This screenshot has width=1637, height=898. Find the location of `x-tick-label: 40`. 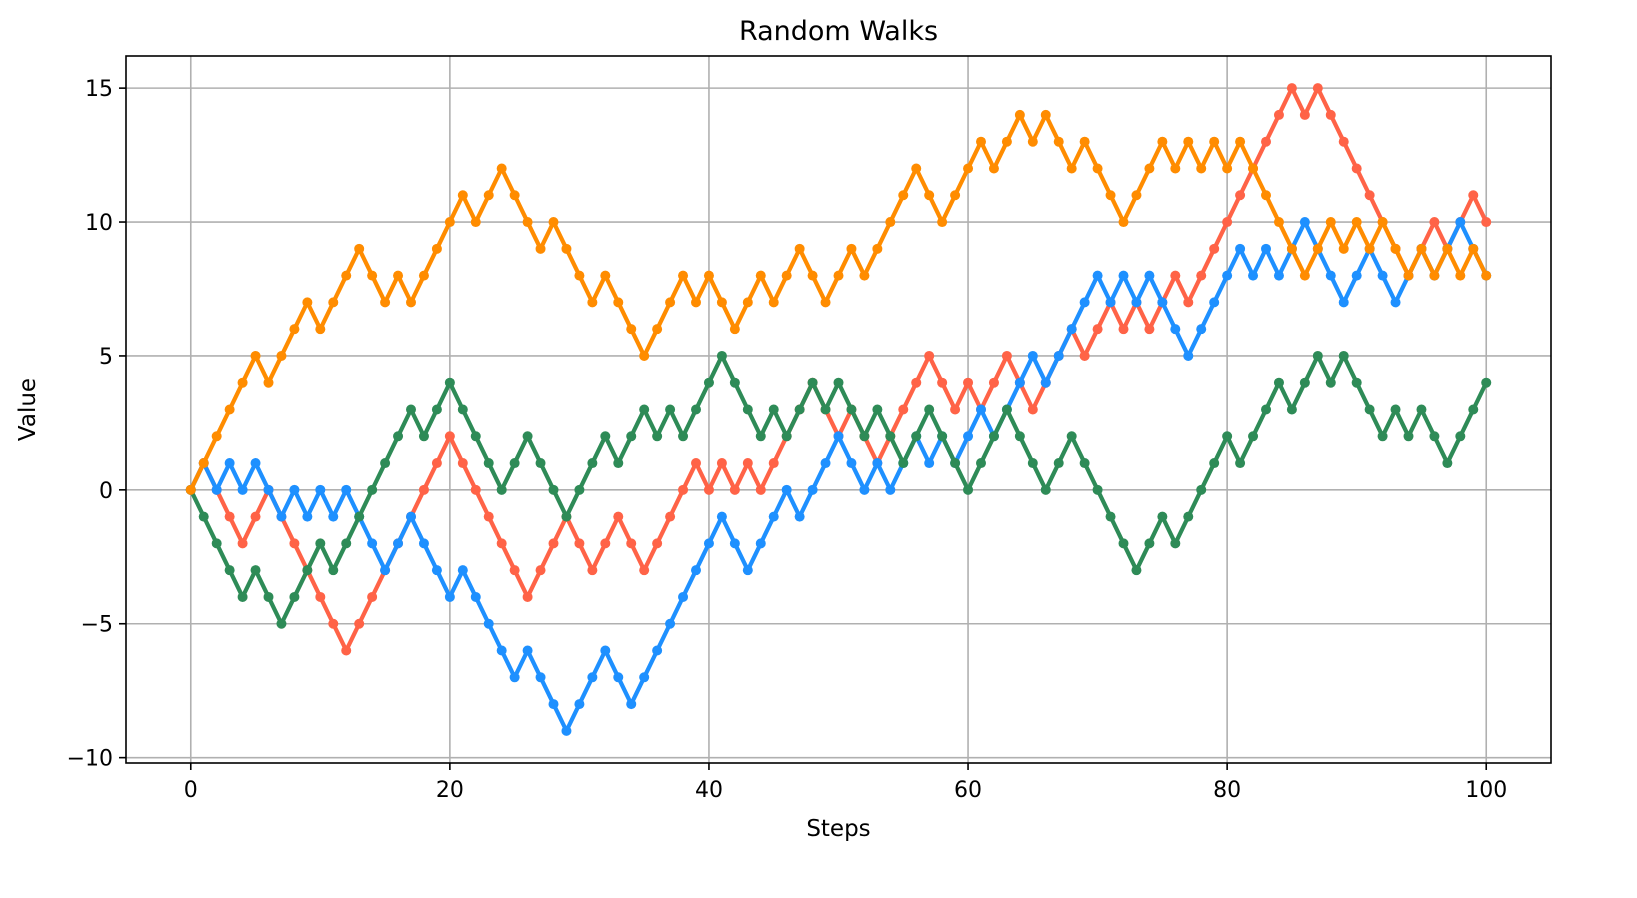

x-tick-label: 40 is located at coordinates (709, 790).